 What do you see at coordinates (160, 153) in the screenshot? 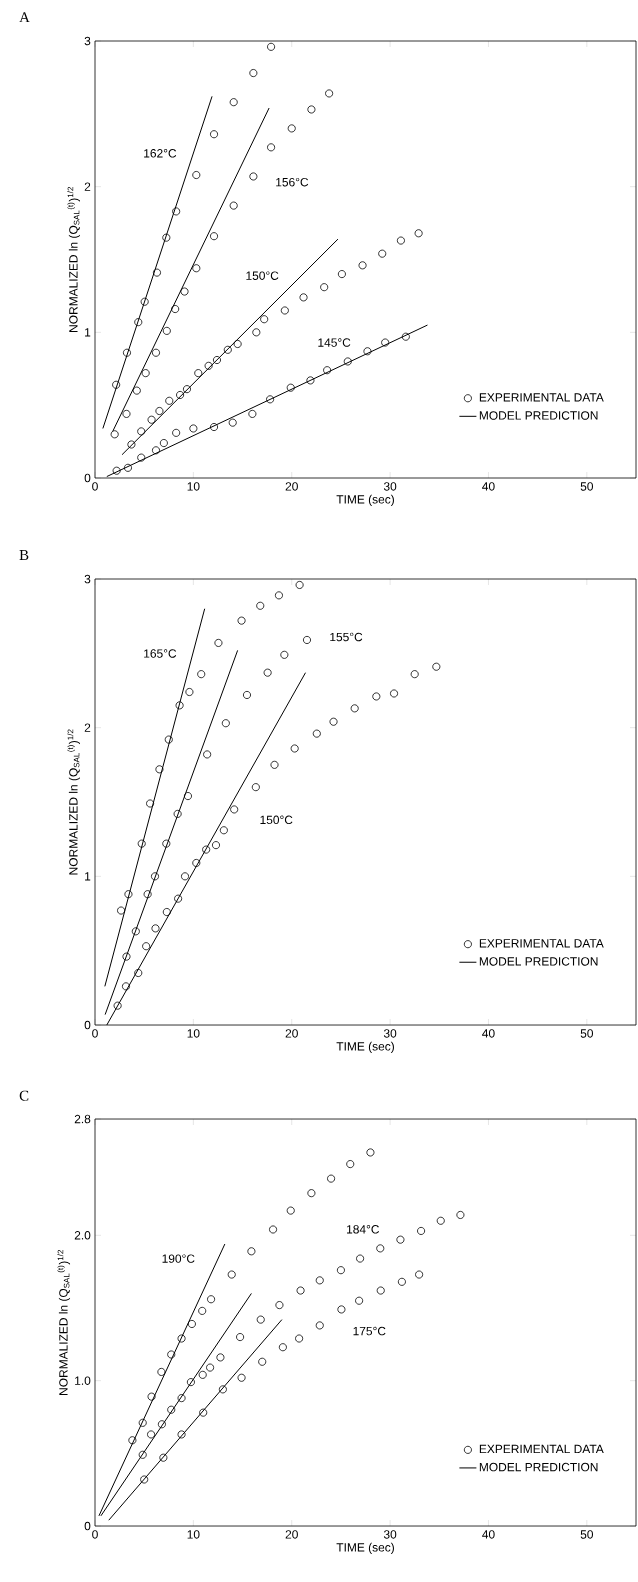
I see `annotation: 162°C` at bounding box center [160, 153].